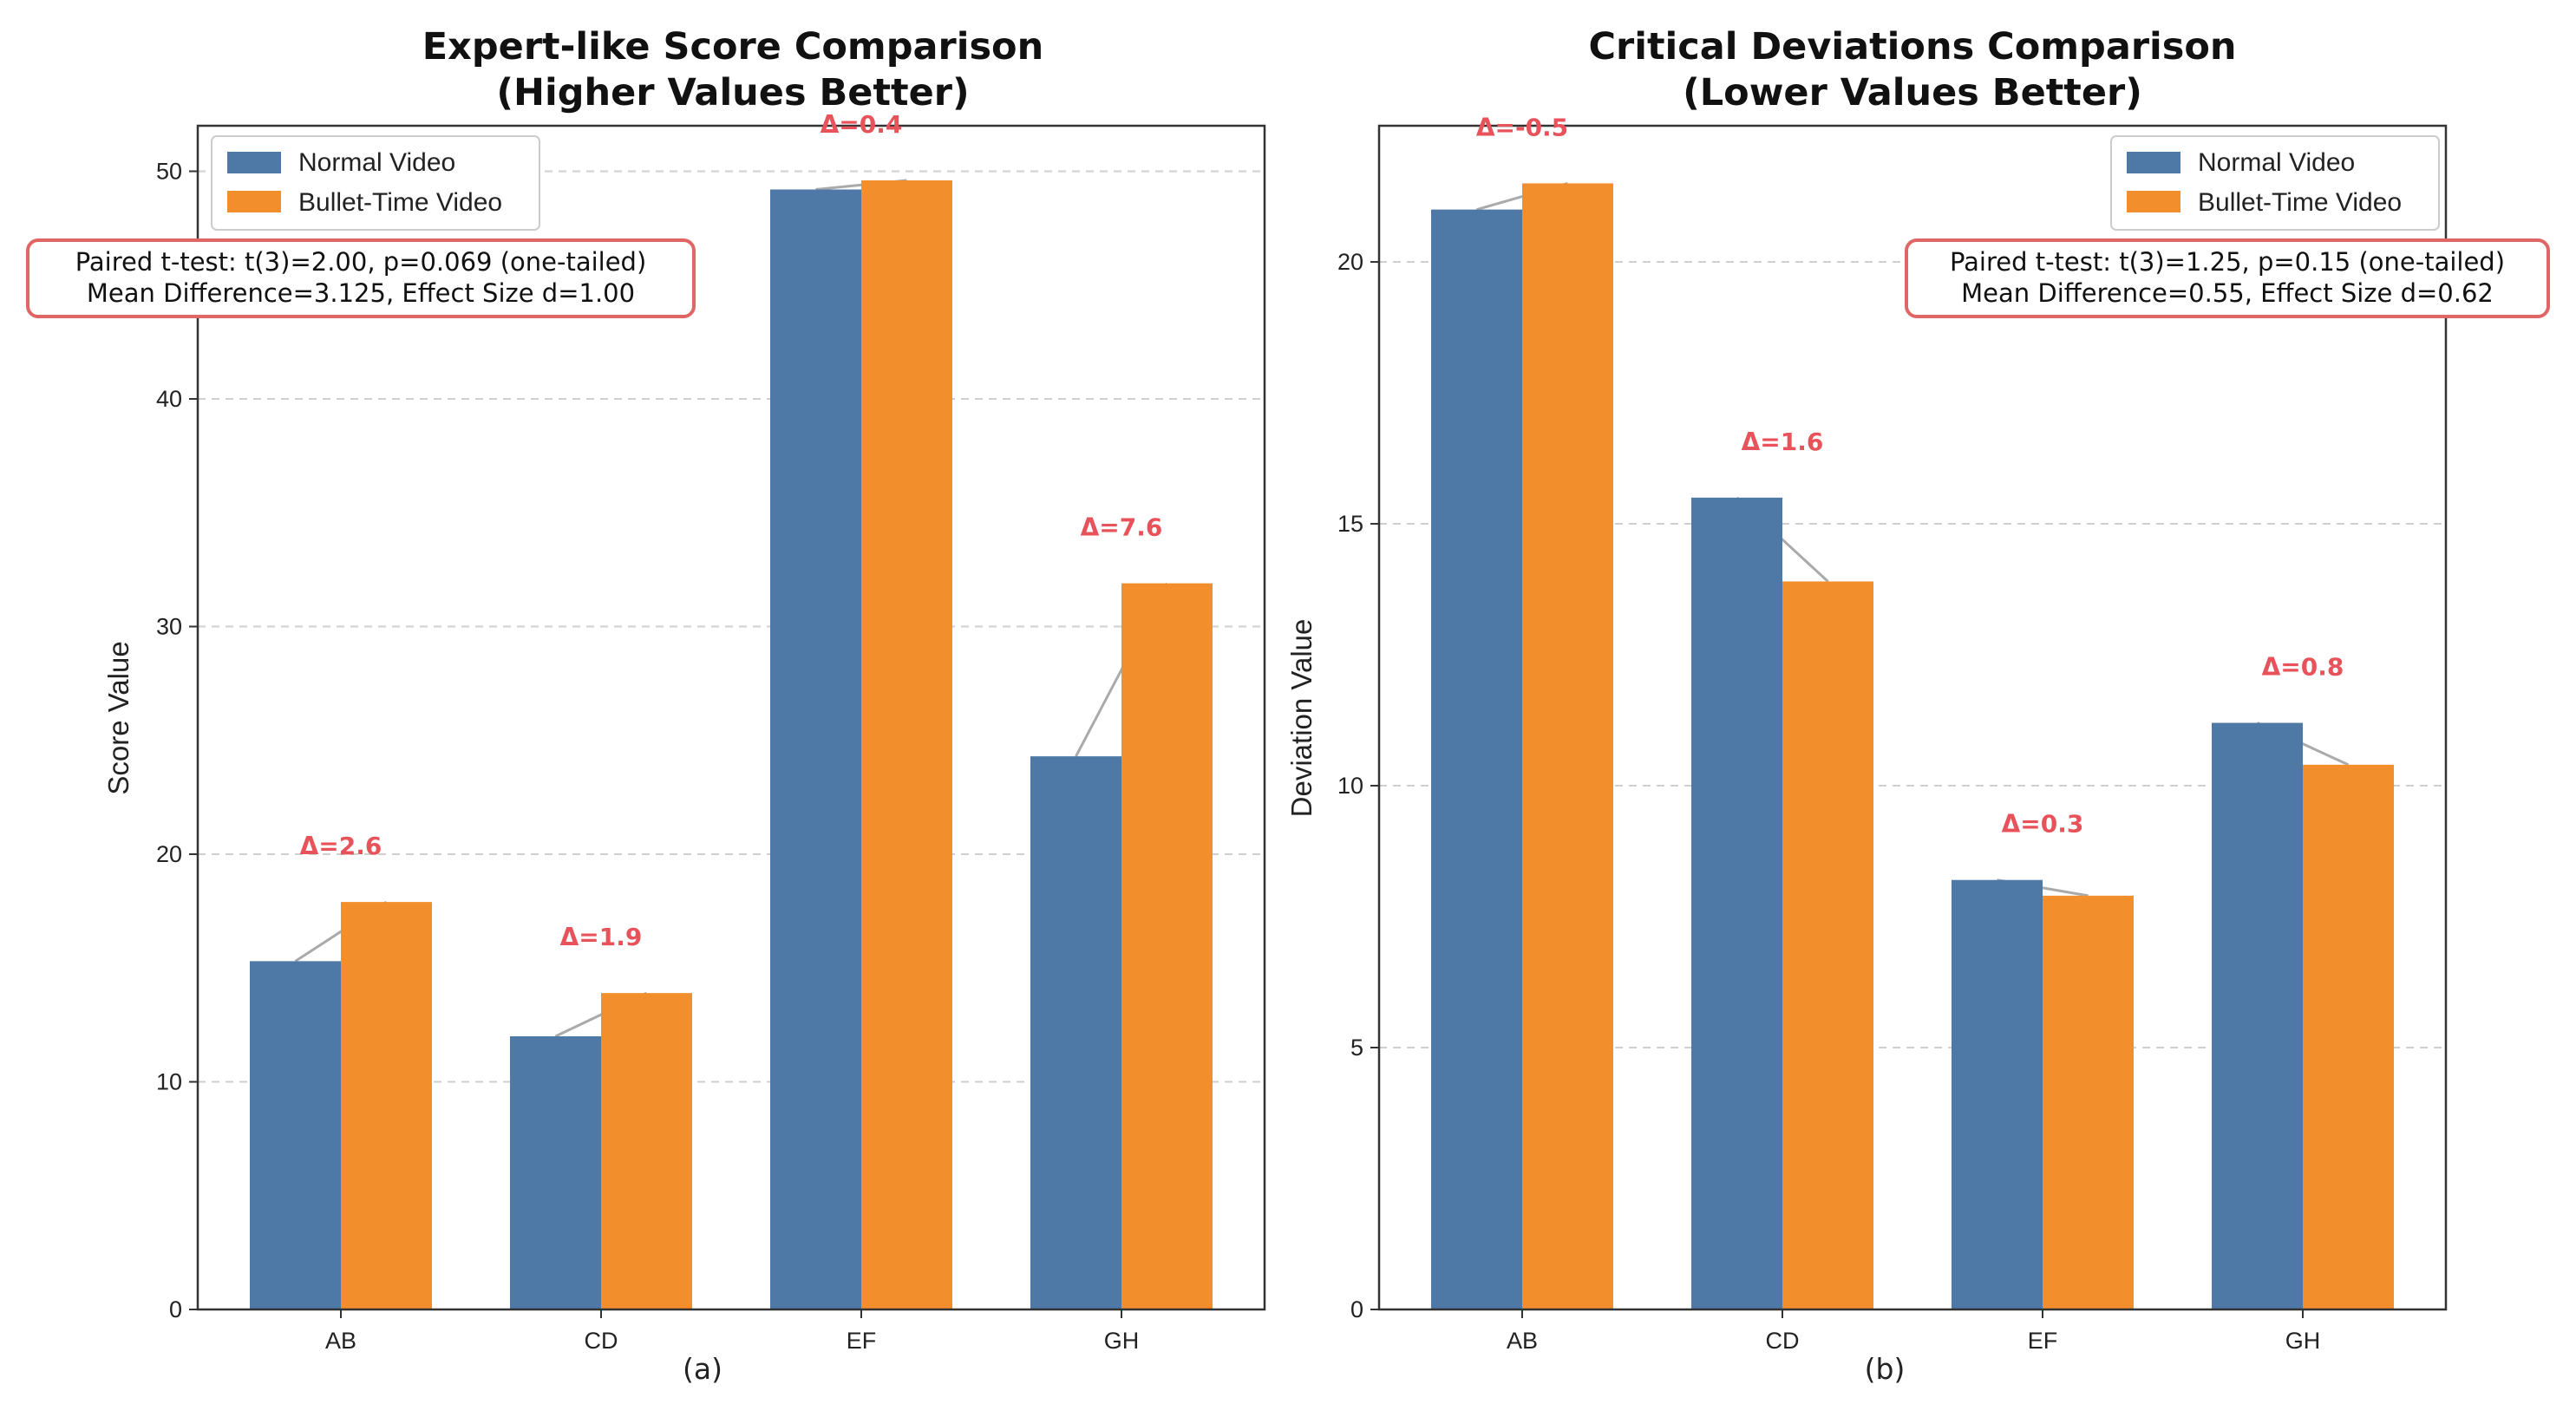  What do you see at coordinates (169, 627) in the screenshot?
I see `chart-a-ytick-label: 30` at bounding box center [169, 627].